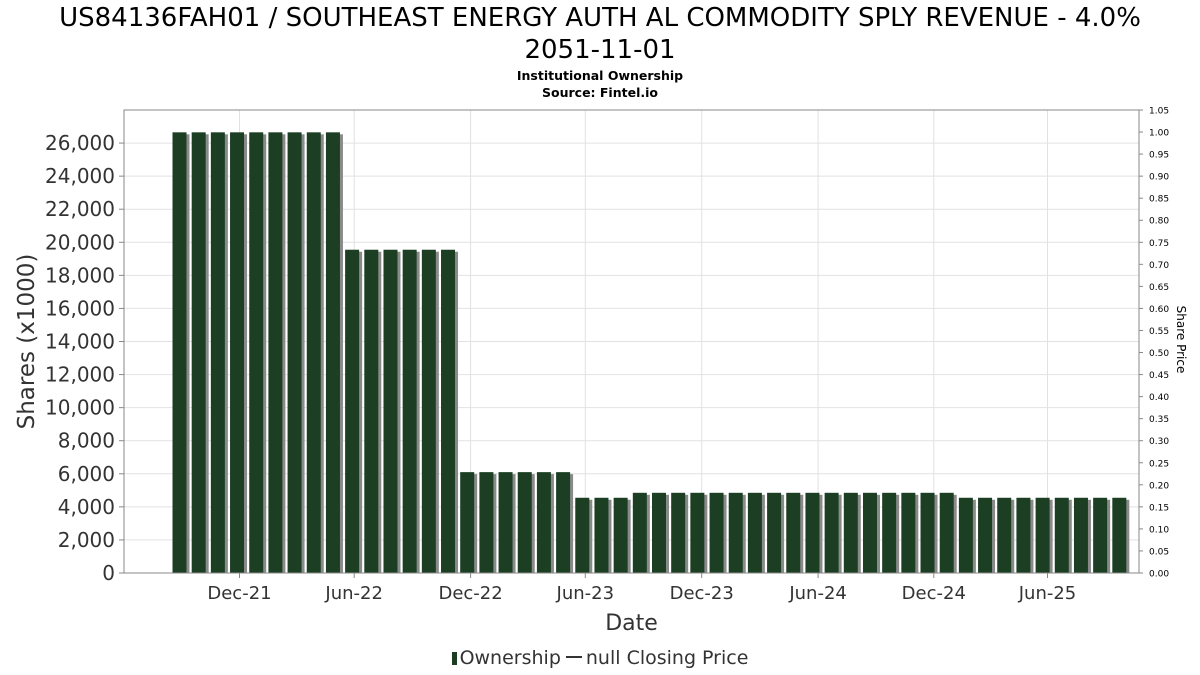 This screenshot has width=1200, height=675. I want to click on y2-tick-label: 0.55, so click(1159, 332).